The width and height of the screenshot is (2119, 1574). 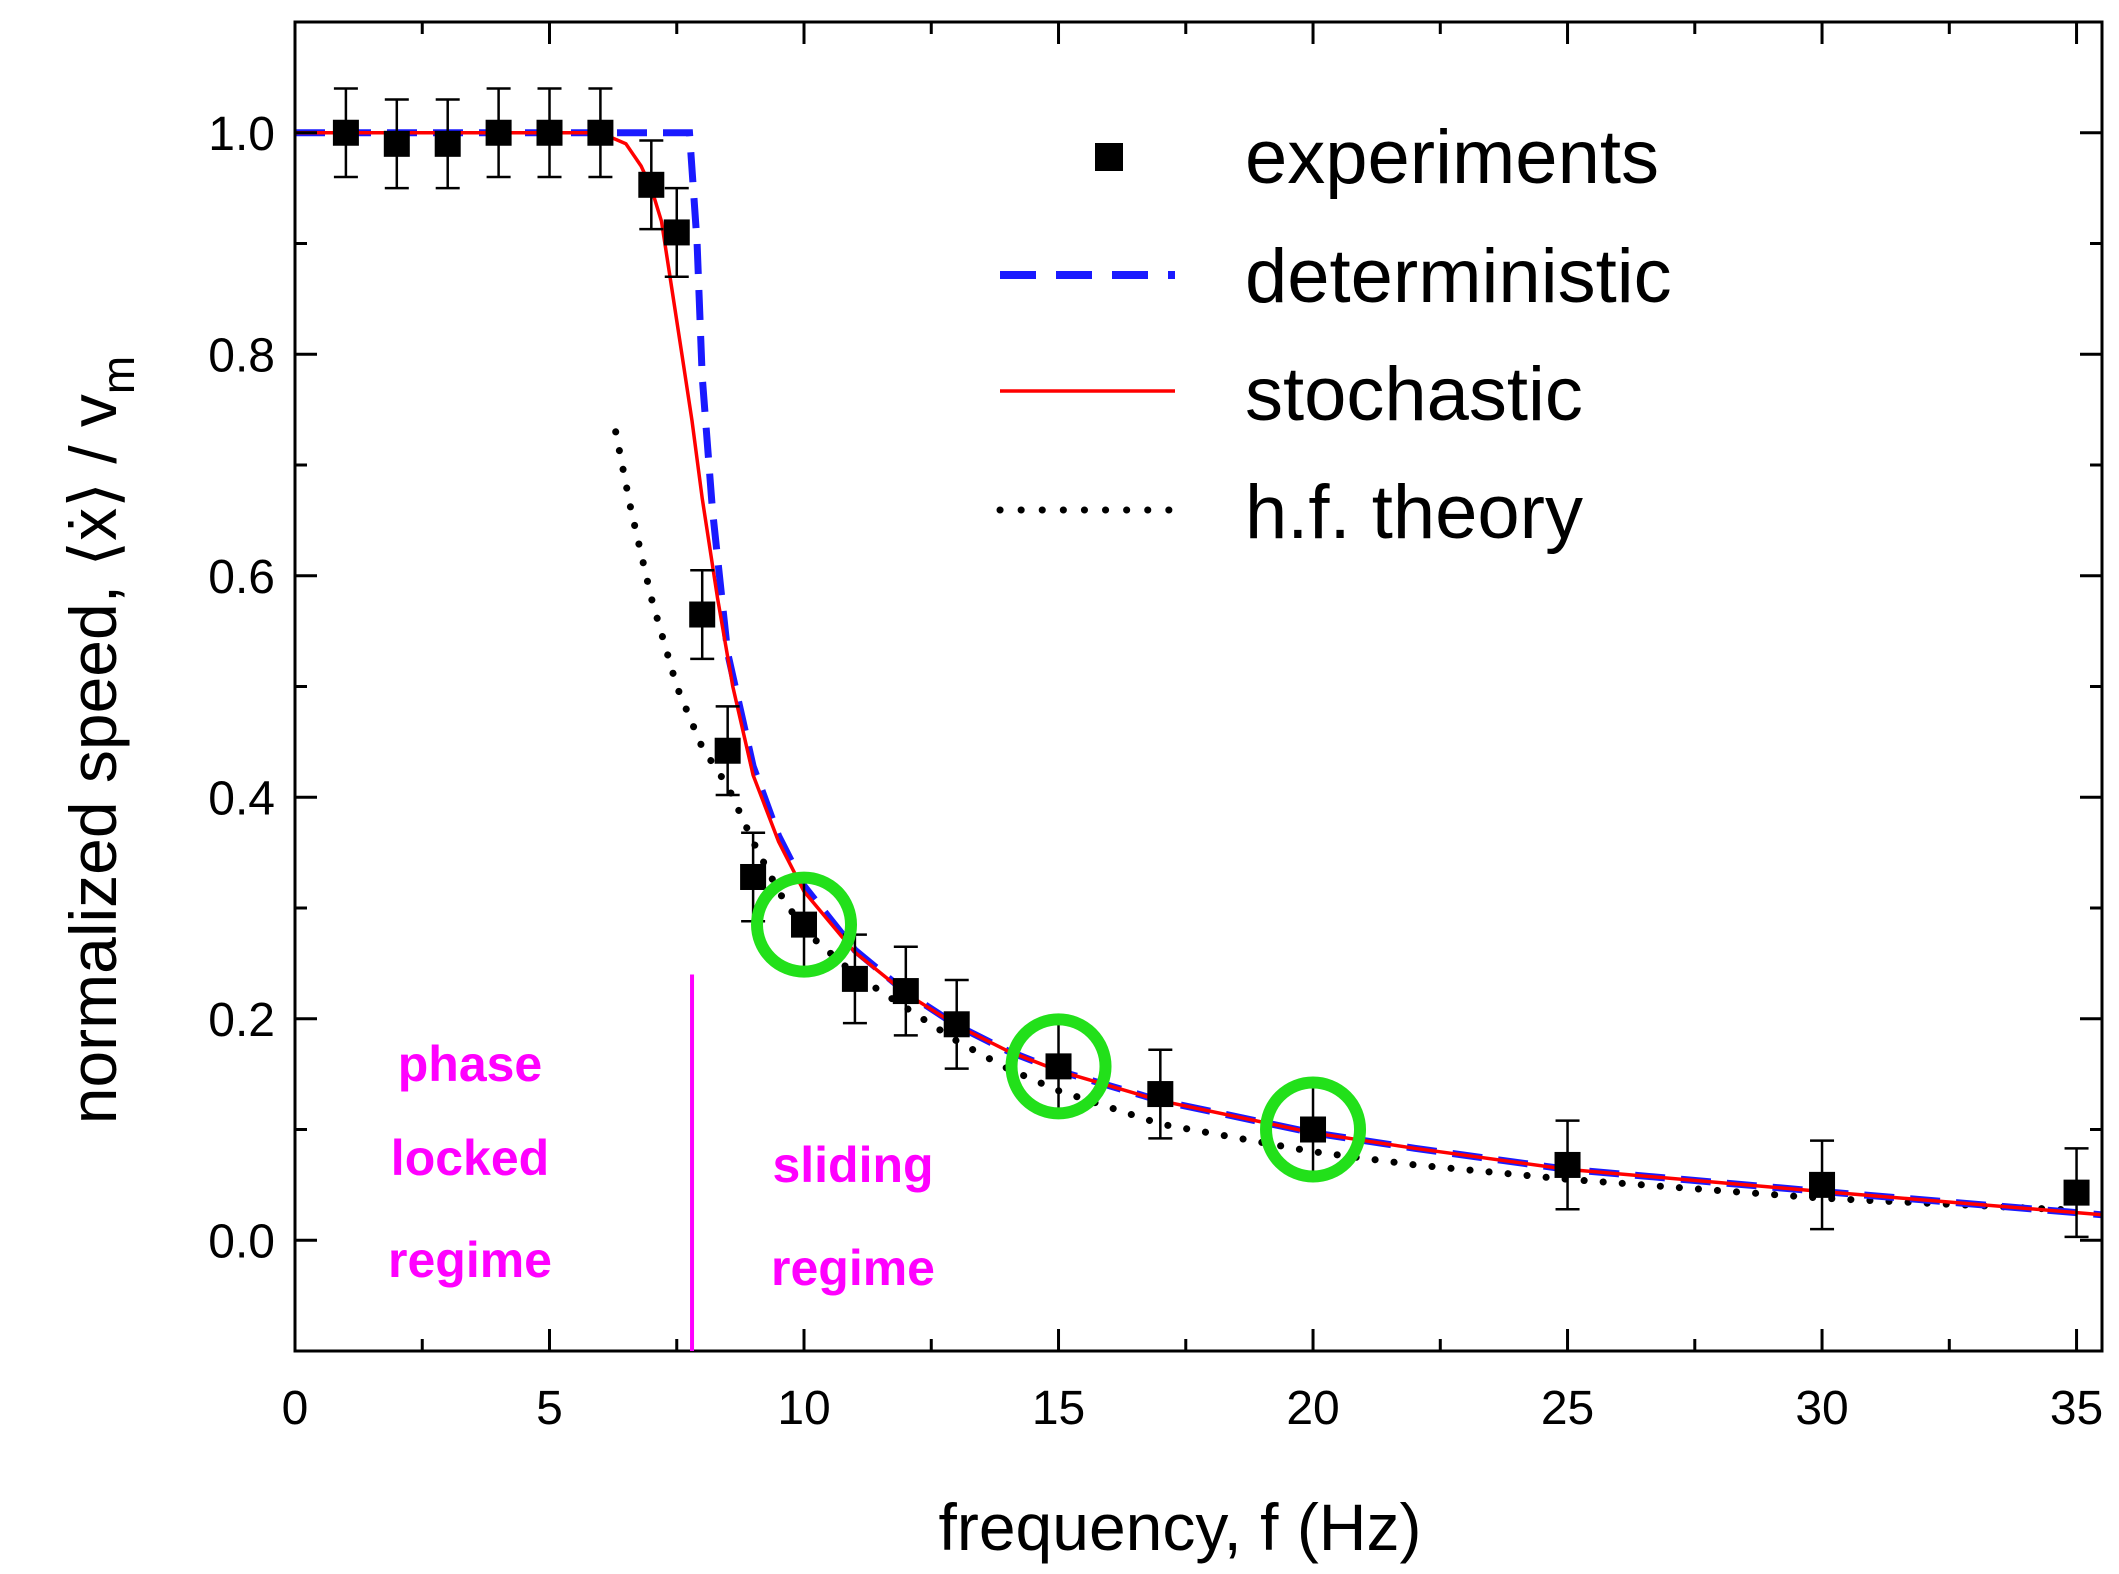 I want to click on y-axis-title-subscript: m, so click(x=118, y=375).